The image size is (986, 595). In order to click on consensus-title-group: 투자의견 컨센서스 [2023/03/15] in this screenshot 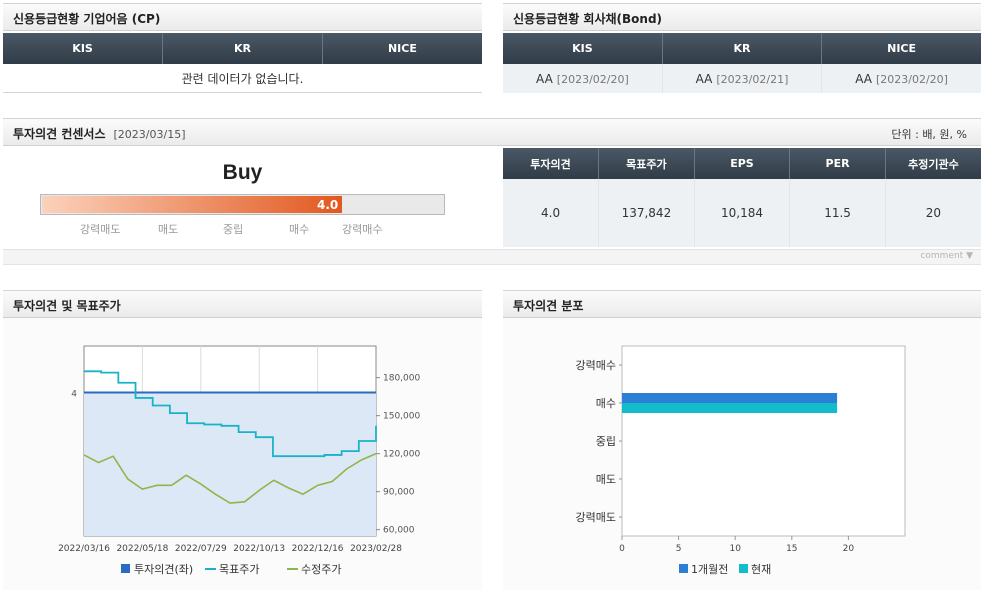, I will do `click(99, 133)`.